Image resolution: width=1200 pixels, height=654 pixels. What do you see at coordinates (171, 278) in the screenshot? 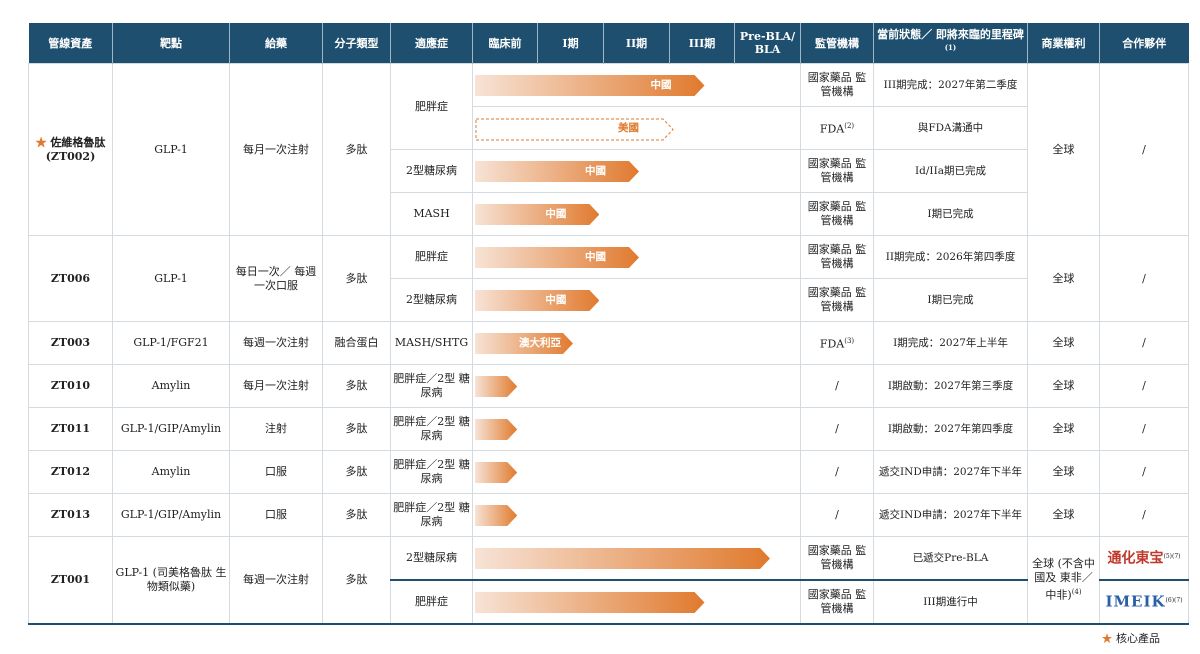
I see `target-cell: GLP-1` at bounding box center [171, 278].